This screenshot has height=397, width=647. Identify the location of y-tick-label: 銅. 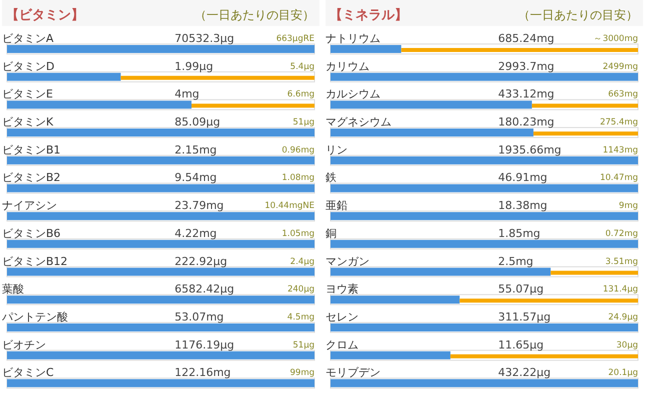
(331, 233).